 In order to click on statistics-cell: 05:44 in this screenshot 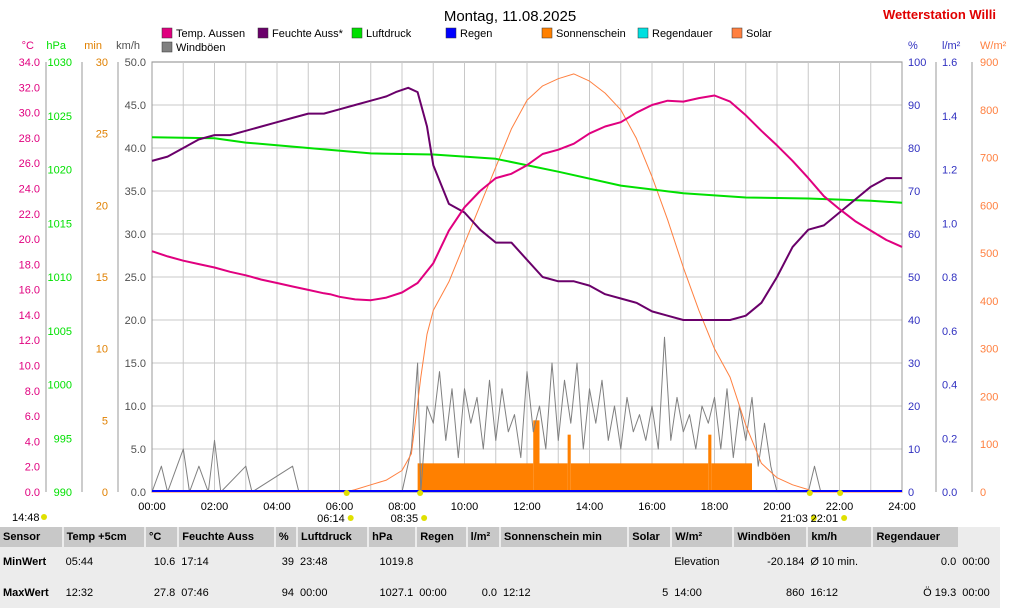, I will do `click(79, 562)`.